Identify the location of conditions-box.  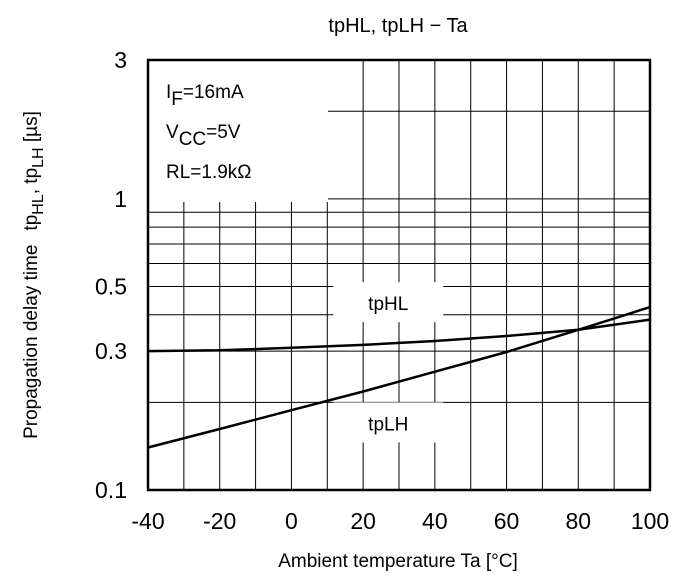
(238, 131).